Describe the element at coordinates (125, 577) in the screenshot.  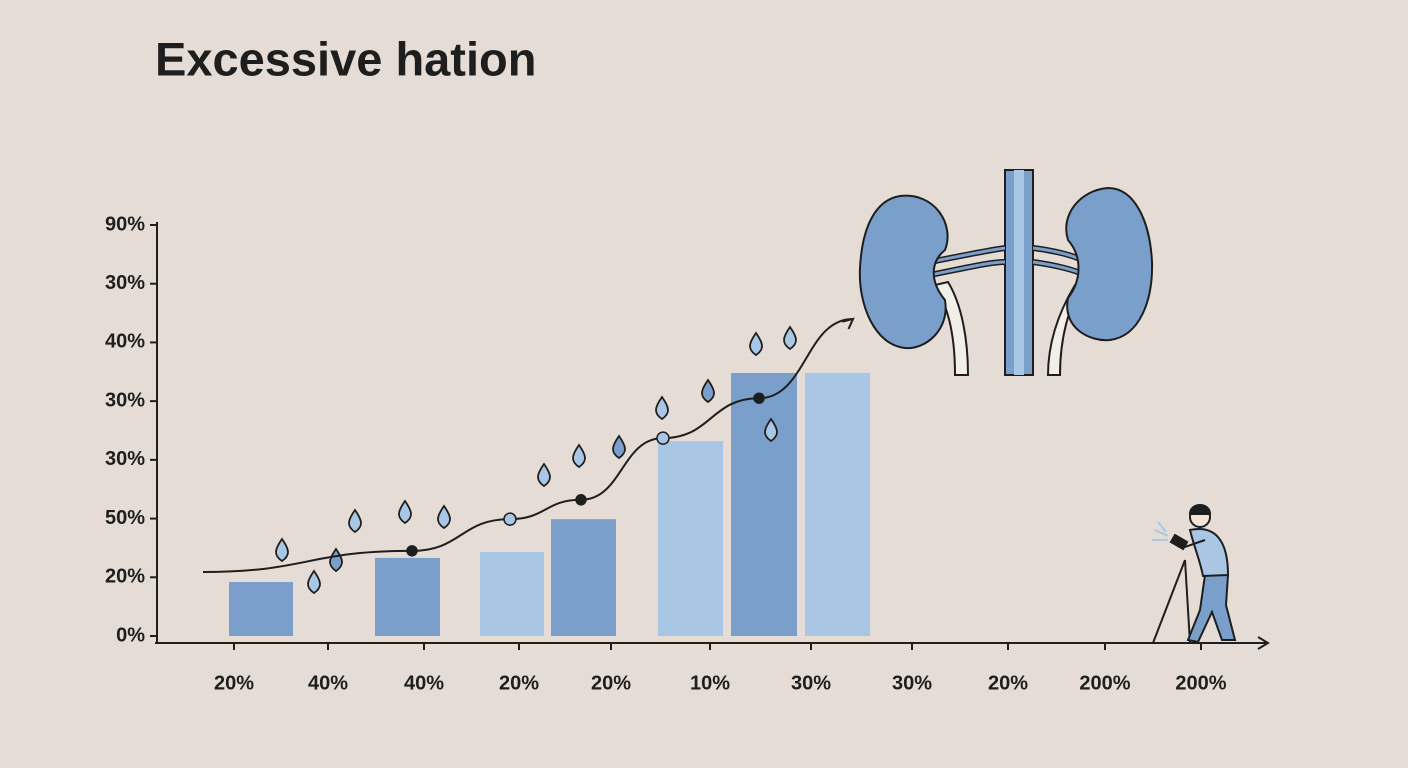
I see `y-tick-label: 20%` at that location.